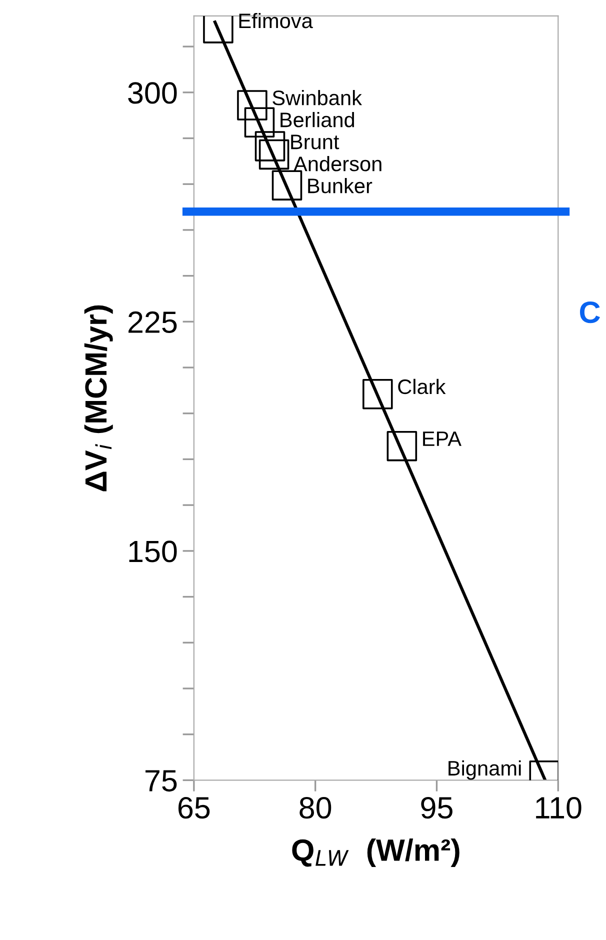 This screenshot has width=606, height=940. I want to click on y-tick-label: 150, so click(153, 551).